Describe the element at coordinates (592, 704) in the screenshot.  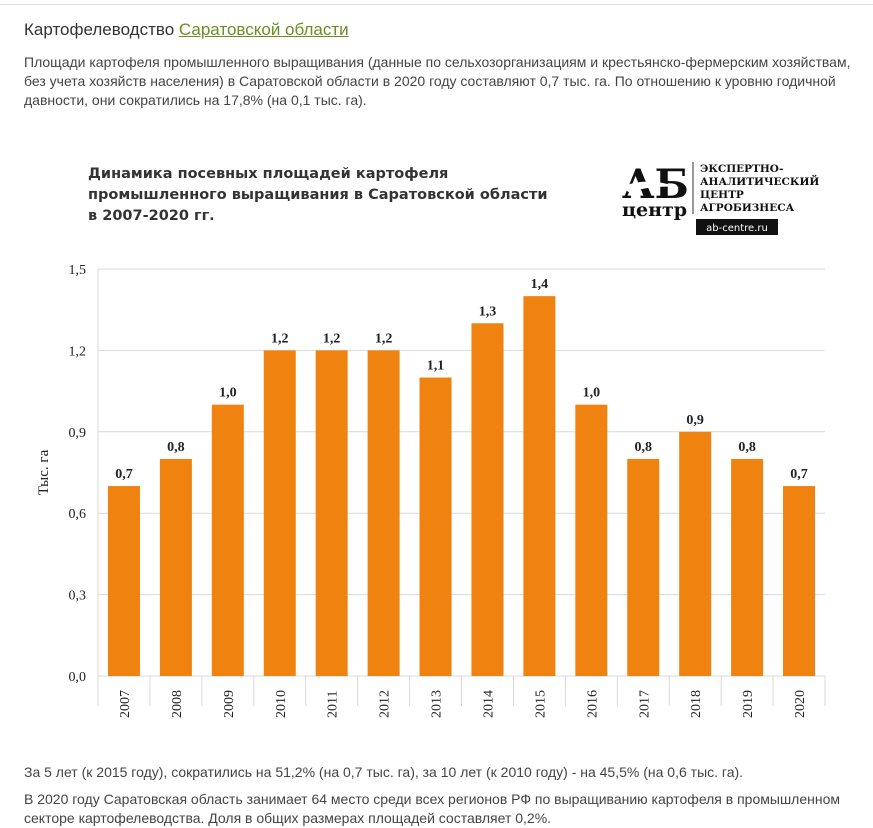
I see `x-tick-label: 2016` at that location.